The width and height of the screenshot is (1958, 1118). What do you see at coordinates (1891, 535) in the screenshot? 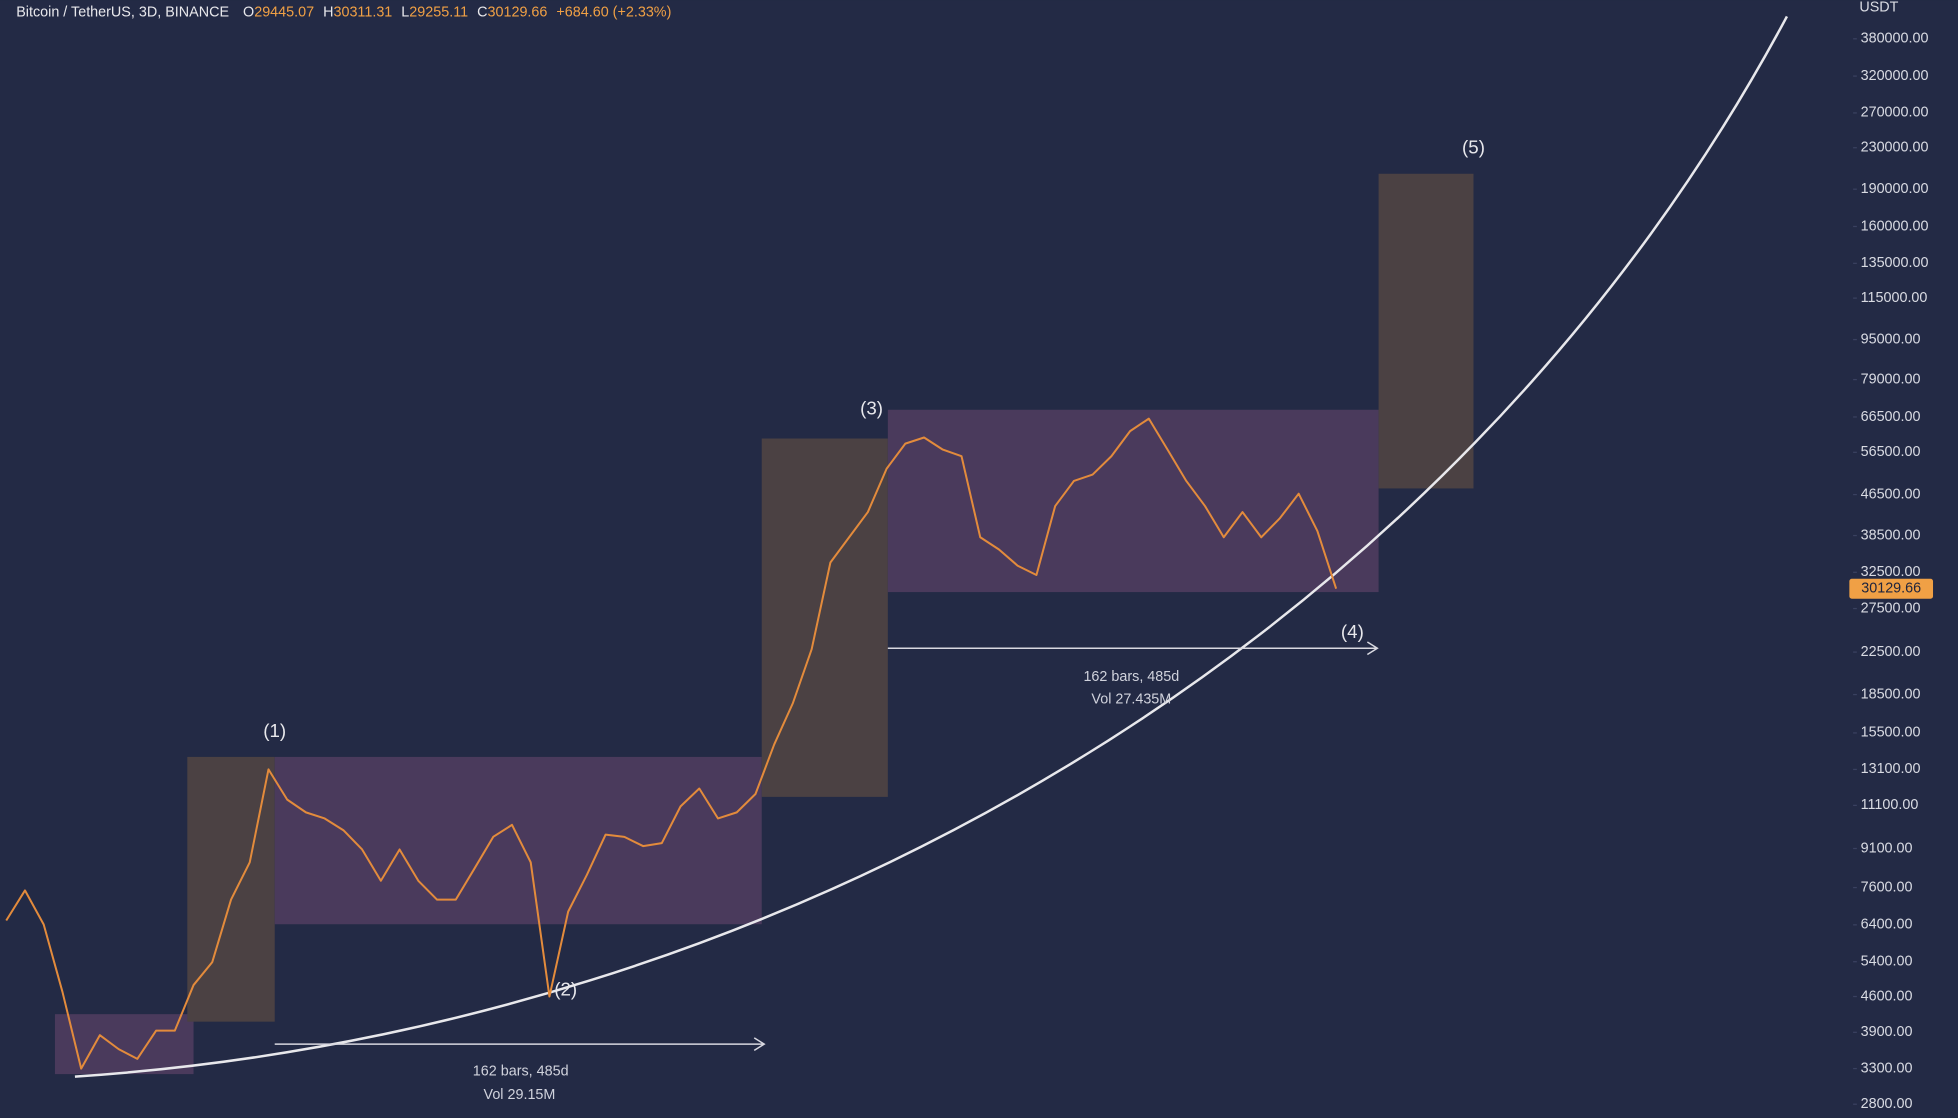
I see `y-tick-label: 38500.00` at bounding box center [1891, 535].